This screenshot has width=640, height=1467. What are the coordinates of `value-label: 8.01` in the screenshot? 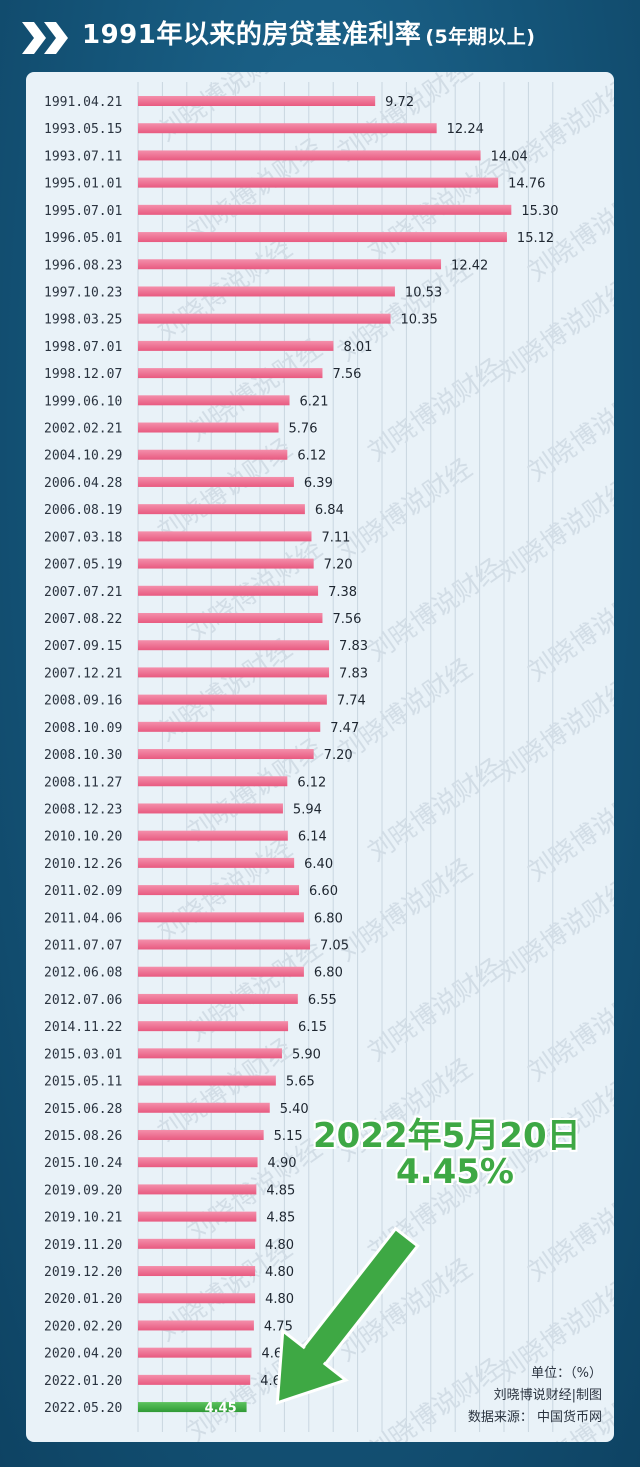 It's located at (357, 347).